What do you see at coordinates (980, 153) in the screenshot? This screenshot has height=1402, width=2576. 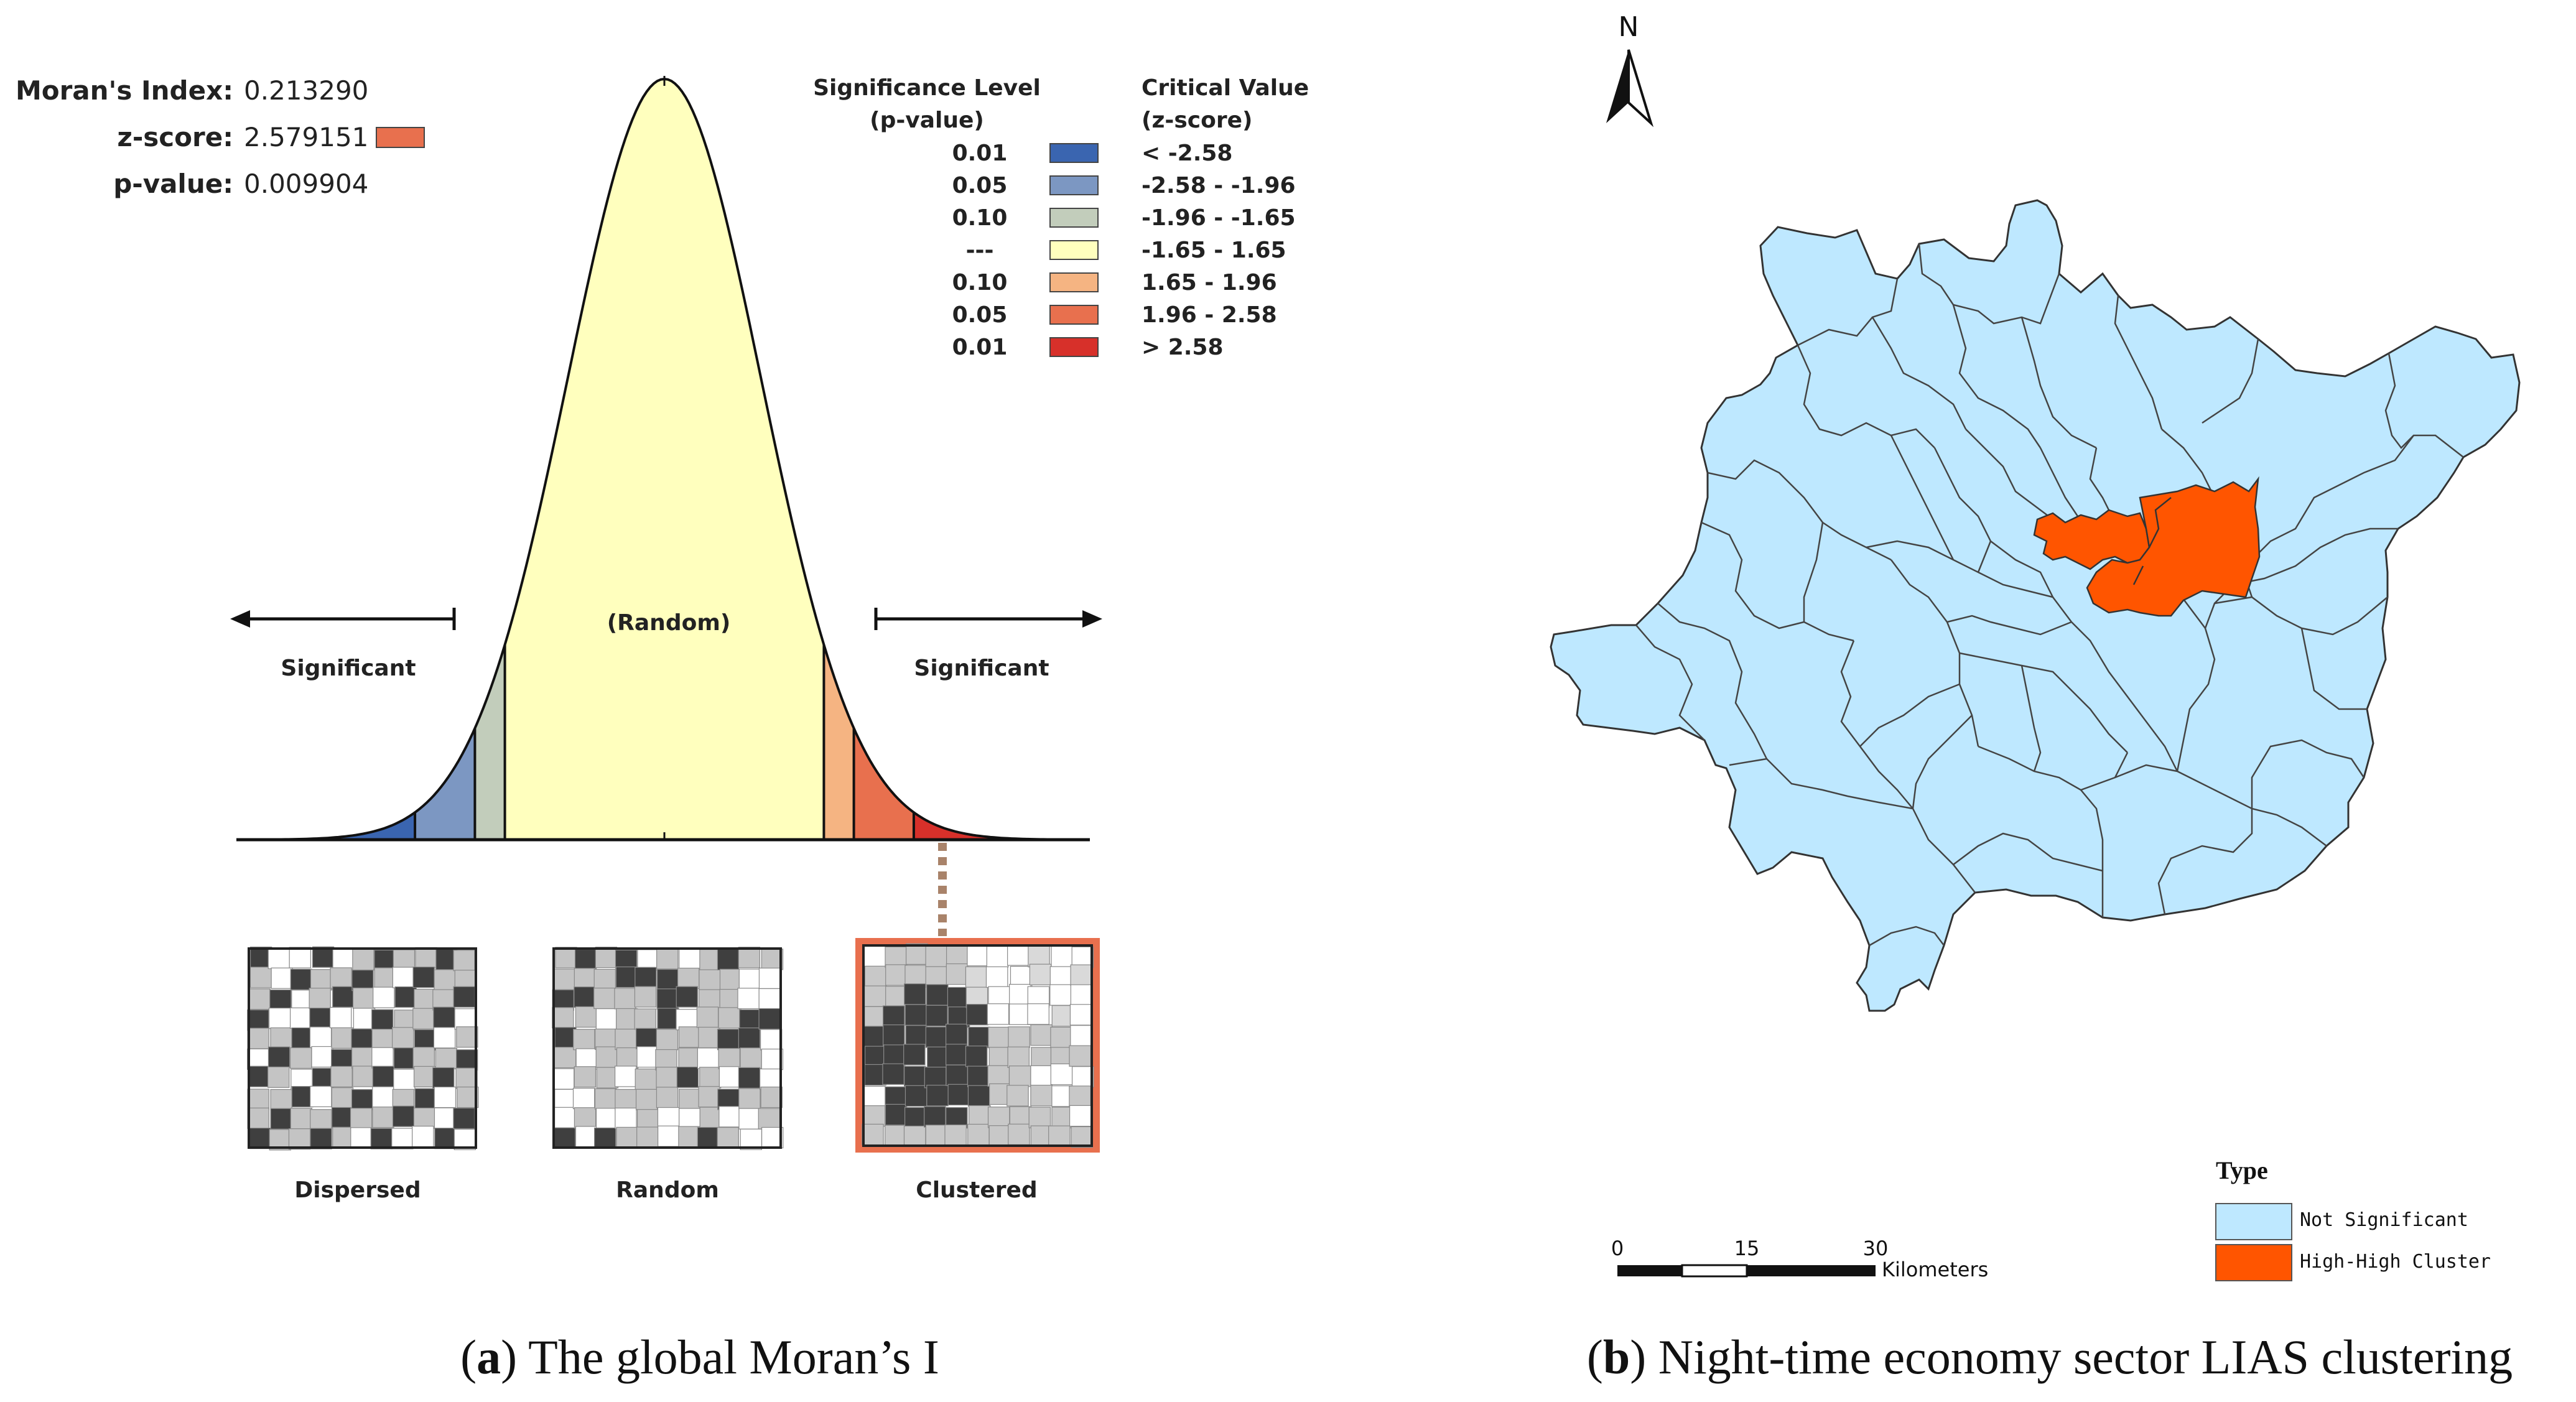 I see `legend-p-value: 0.01` at bounding box center [980, 153].